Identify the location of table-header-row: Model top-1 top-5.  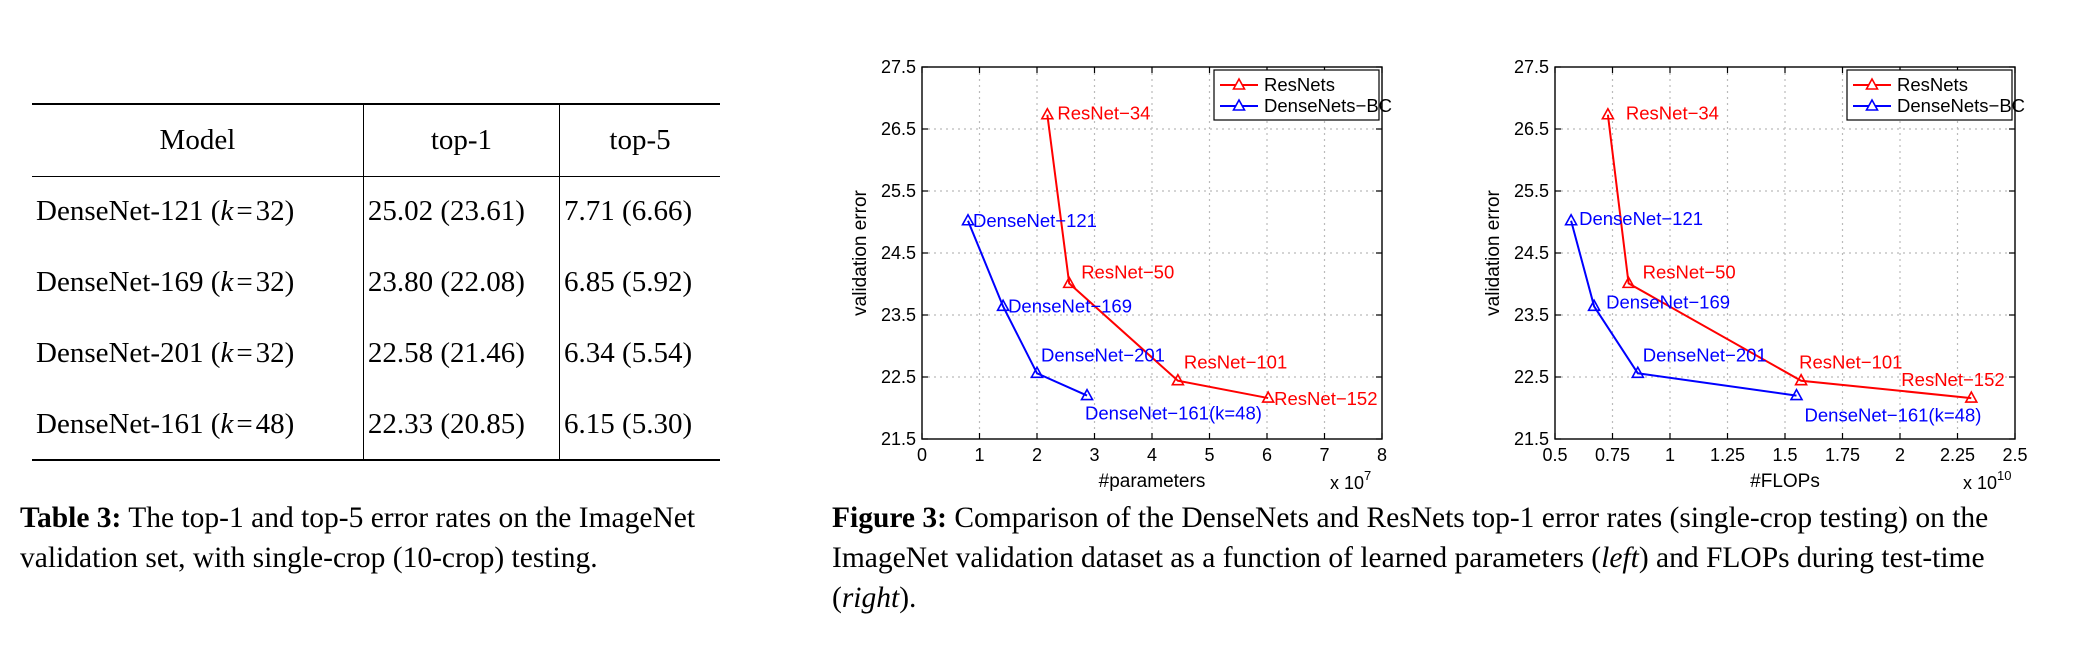
(376, 140).